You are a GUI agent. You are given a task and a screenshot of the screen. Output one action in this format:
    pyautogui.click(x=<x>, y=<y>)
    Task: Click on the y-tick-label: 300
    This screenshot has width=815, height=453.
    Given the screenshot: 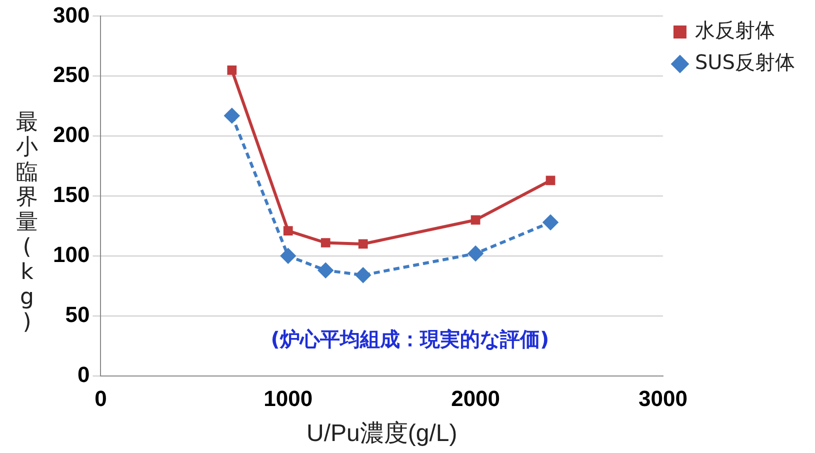 What is the action you would take?
    pyautogui.click(x=71, y=15)
    